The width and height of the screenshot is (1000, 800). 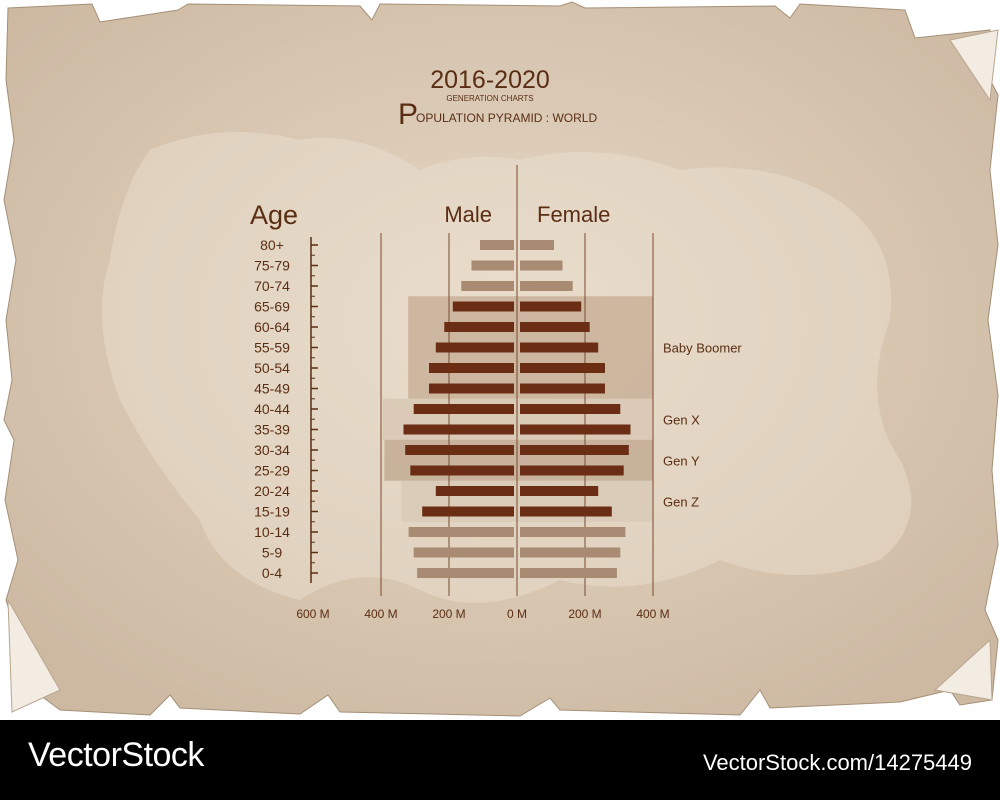 I want to click on age-label: 35-39, so click(x=272, y=430).